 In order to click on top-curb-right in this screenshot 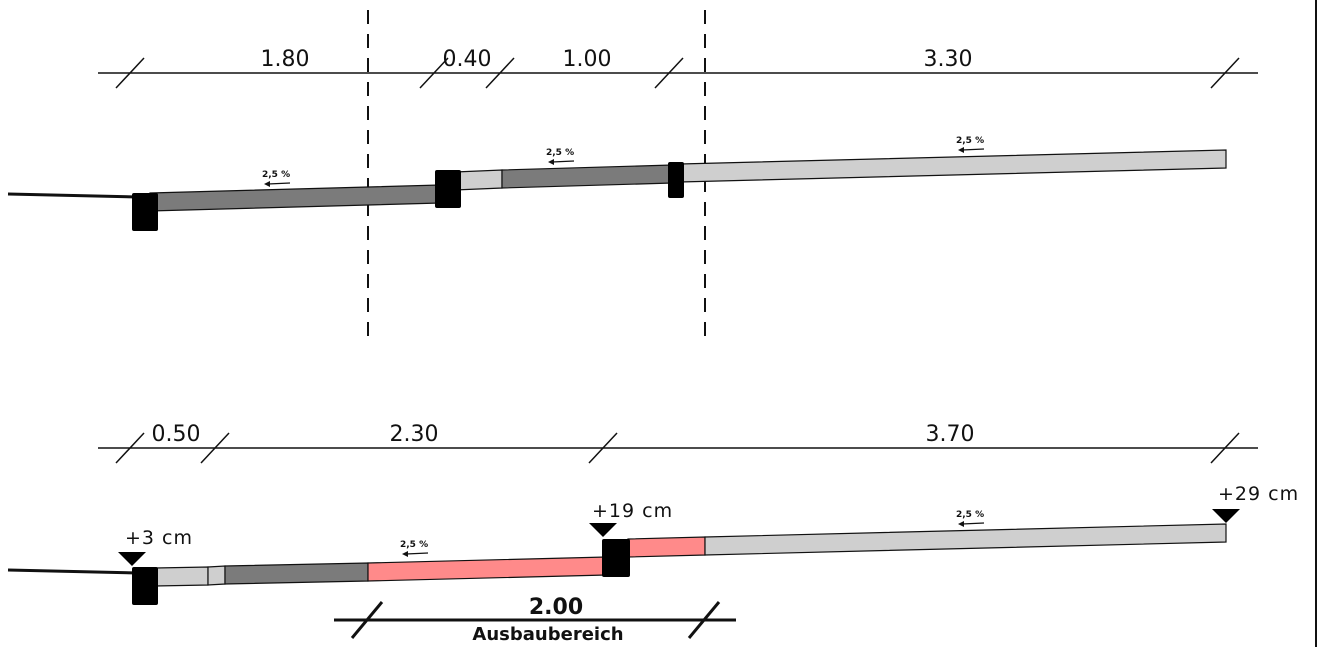, I will do `click(676, 180)`.